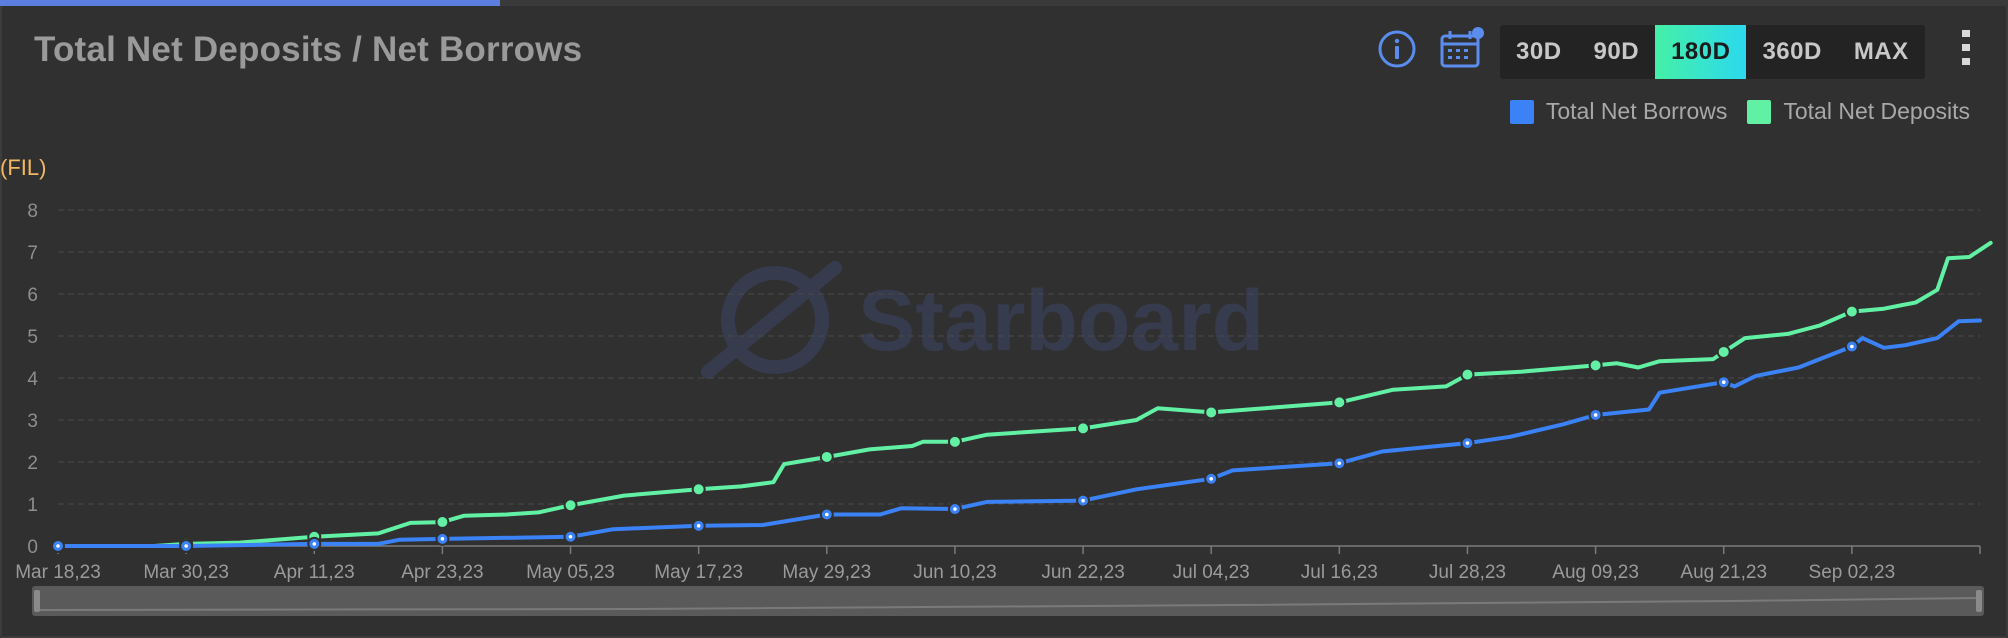  What do you see at coordinates (1759, 111) in the screenshot?
I see `legend-swatch-deposits` at bounding box center [1759, 111].